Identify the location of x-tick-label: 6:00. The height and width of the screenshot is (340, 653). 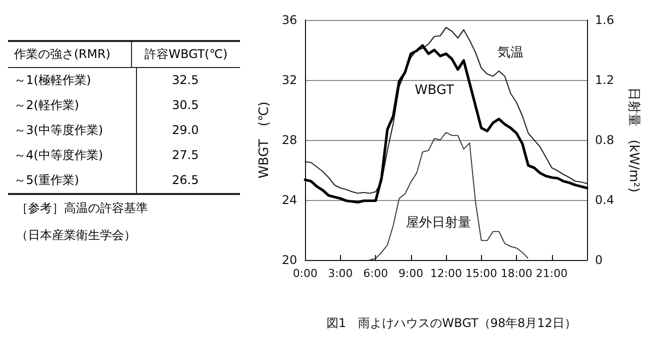
(375, 273).